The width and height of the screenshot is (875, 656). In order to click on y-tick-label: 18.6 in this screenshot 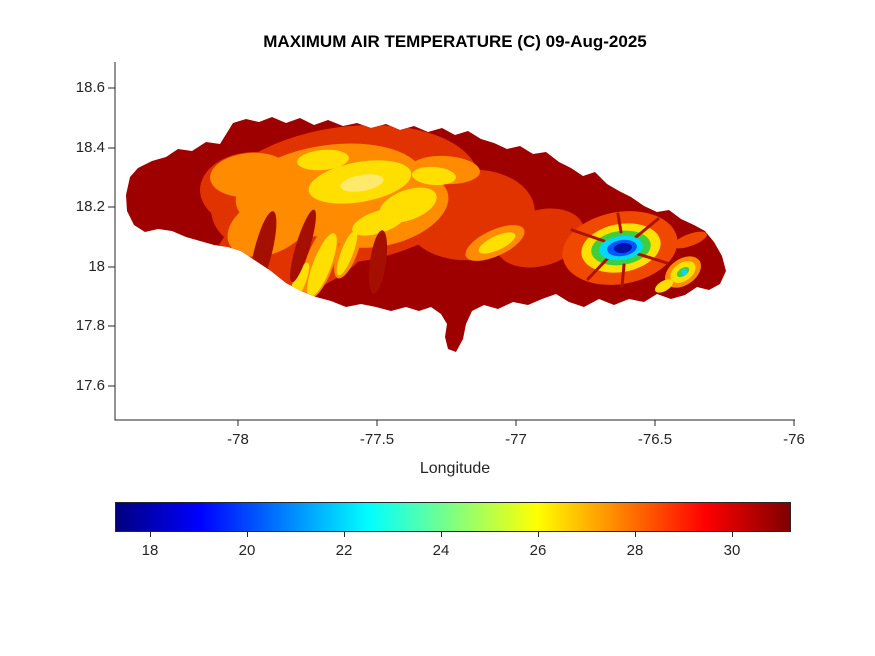, I will do `click(90, 87)`.